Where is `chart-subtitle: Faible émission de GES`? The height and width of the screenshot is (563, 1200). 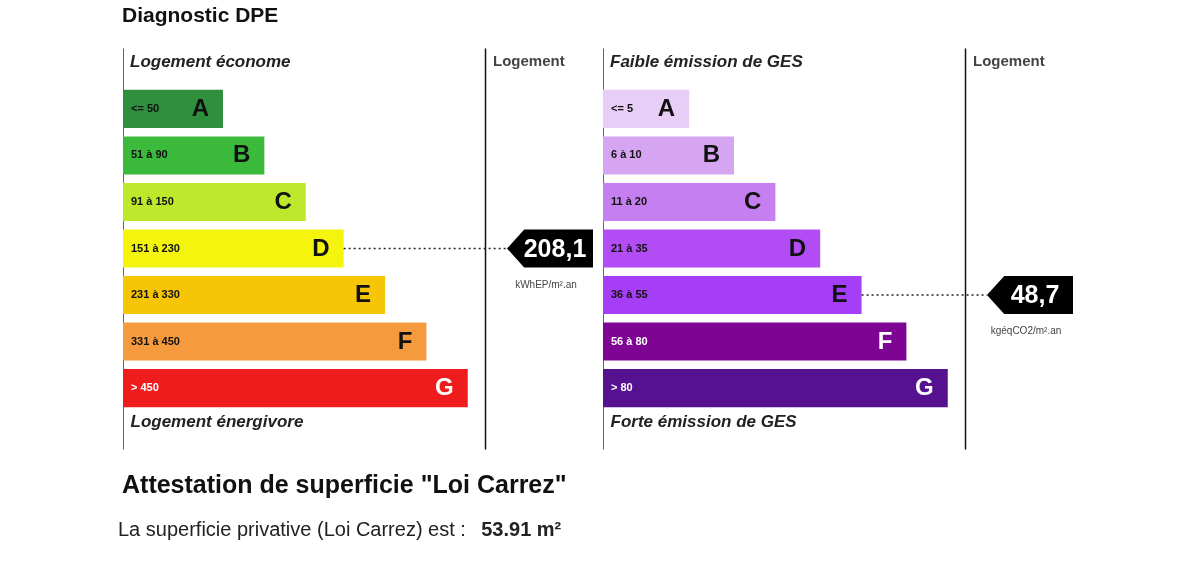
chart-subtitle: Faible émission de GES is located at coordinates (707, 61).